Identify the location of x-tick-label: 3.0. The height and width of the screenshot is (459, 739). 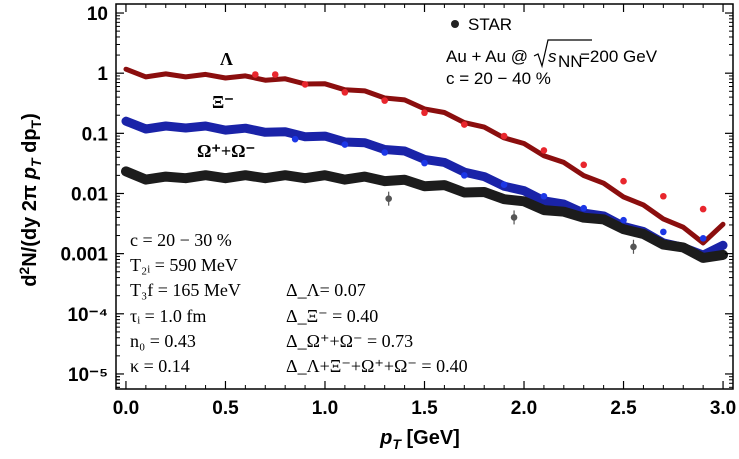
(723, 408).